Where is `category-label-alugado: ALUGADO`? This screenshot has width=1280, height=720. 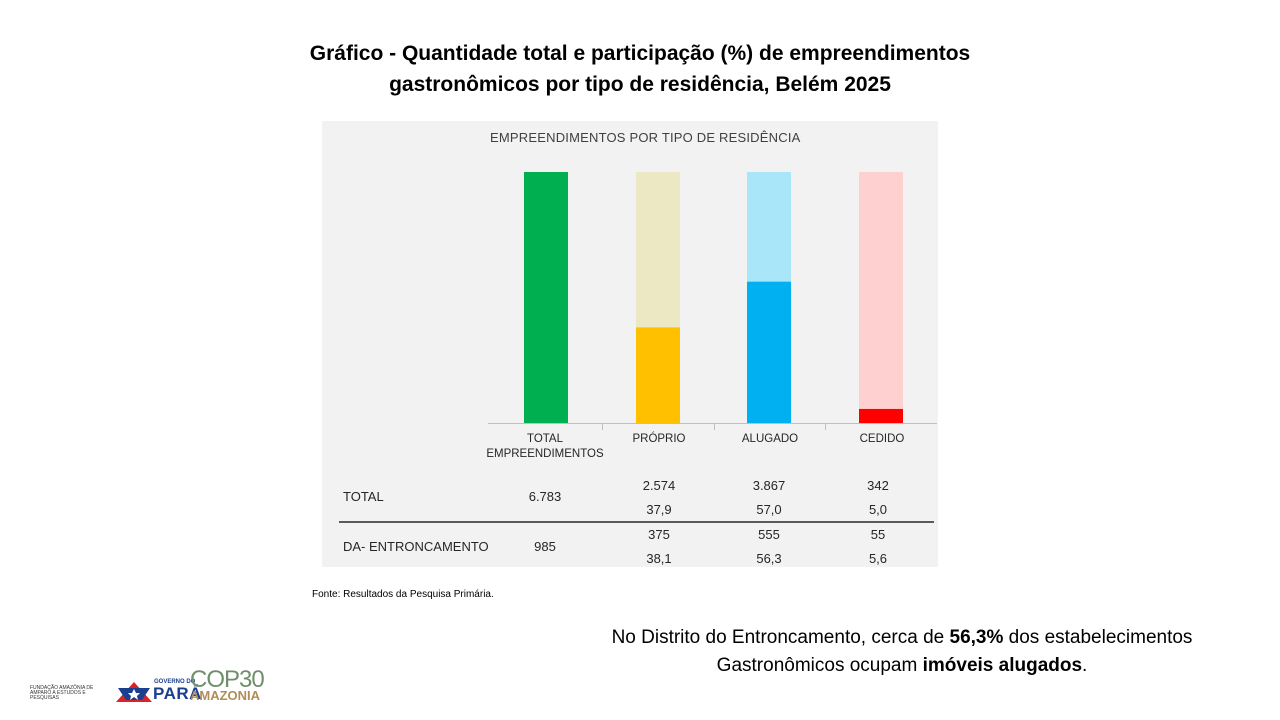 category-label-alugado: ALUGADO is located at coordinates (770, 439).